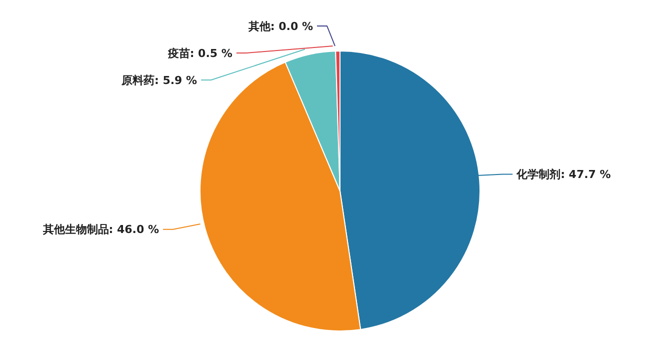 Image resolution: width=650 pixels, height=338 pixels. Describe the element at coordinates (159, 80) in the screenshot. I see `slice-label: 原料药: 5.9 %` at that location.